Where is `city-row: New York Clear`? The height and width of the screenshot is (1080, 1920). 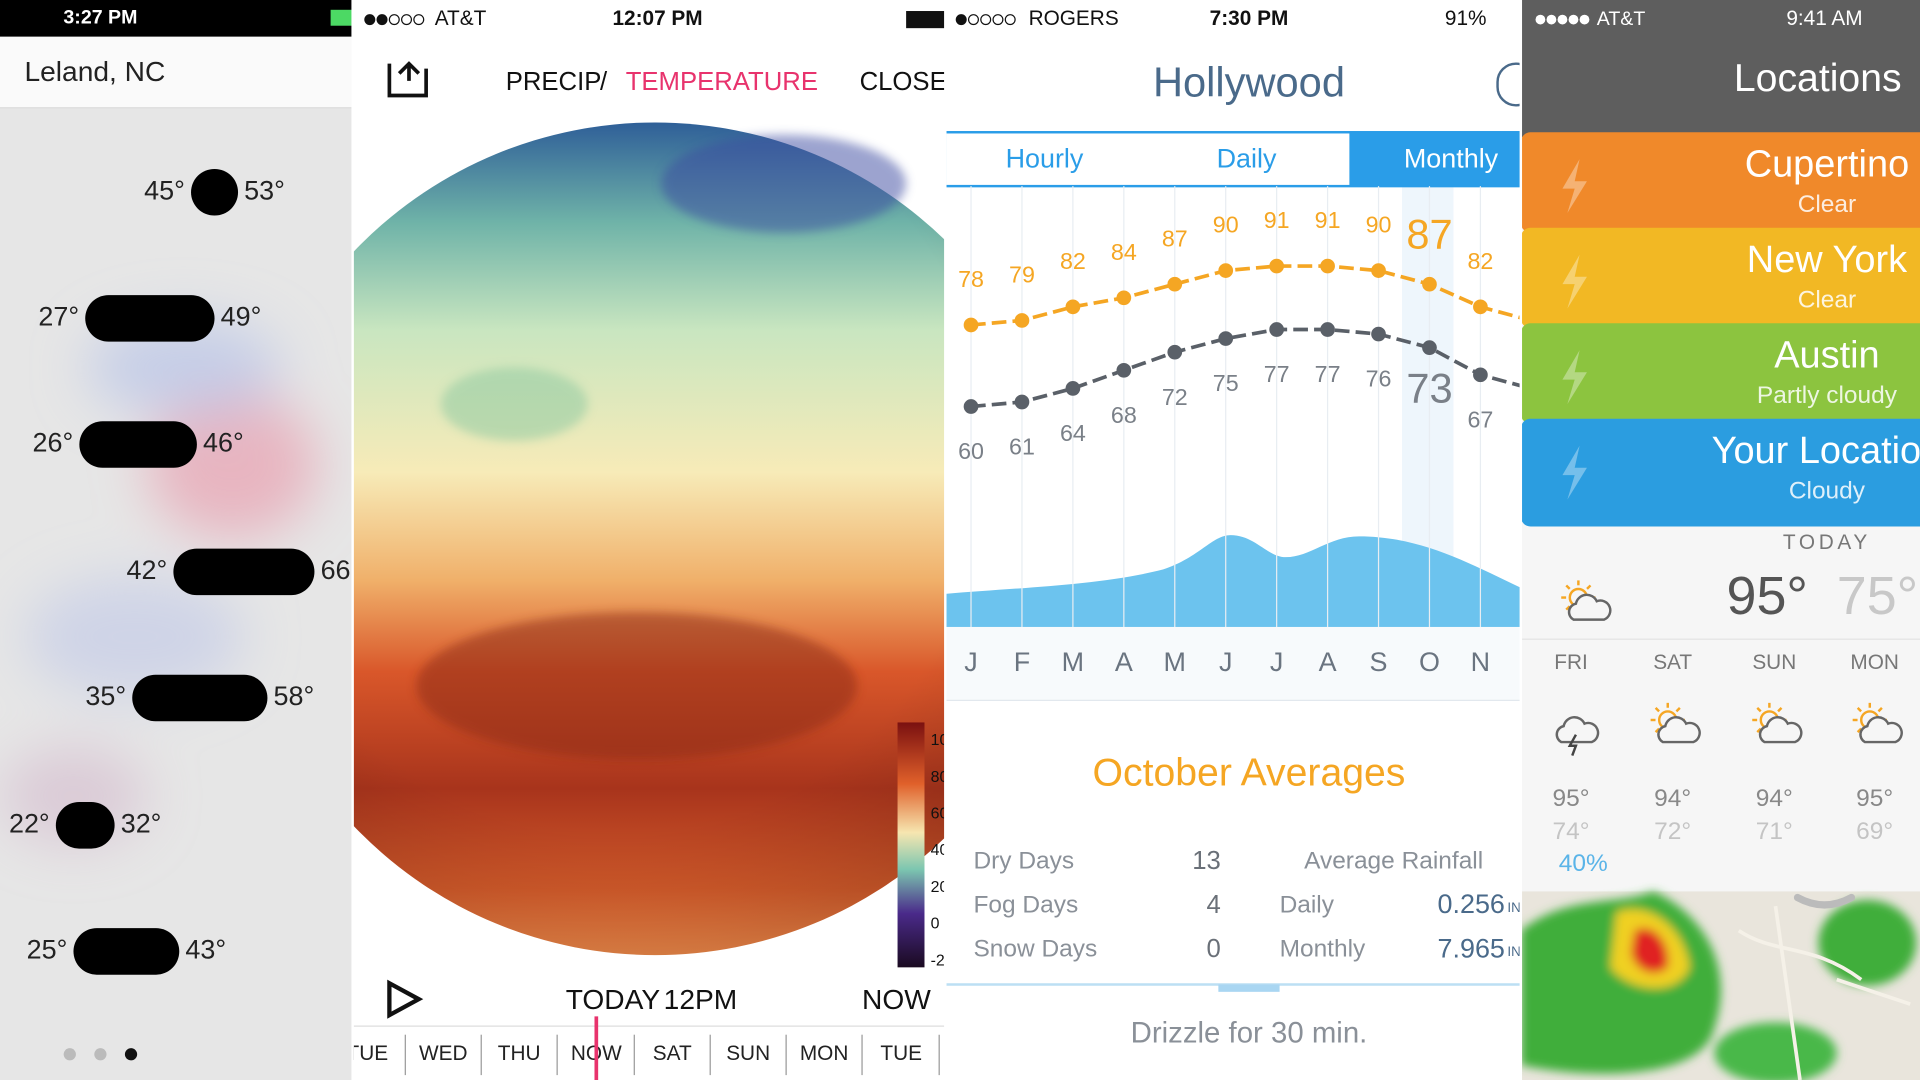
city-row: New York Clear is located at coordinates (1720, 278).